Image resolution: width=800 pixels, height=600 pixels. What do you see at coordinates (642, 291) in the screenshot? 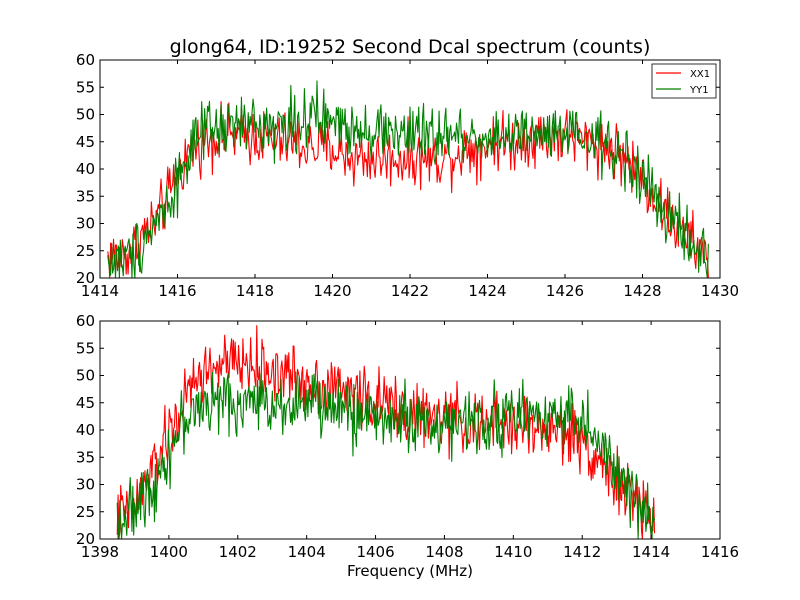
I see `top-xtick-label: 1428` at bounding box center [642, 291].